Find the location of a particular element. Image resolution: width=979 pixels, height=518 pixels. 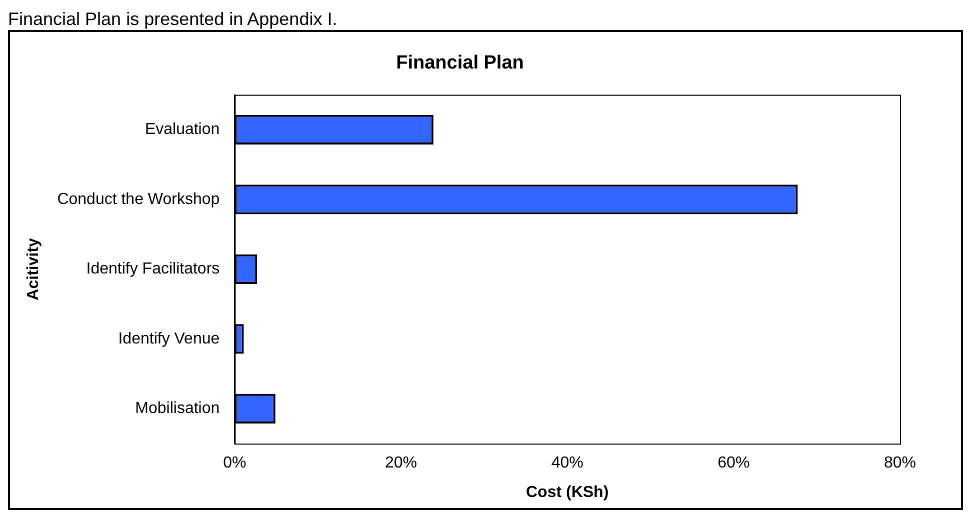

y-tick-label: Identify Facilitators is located at coordinates (153, 269).